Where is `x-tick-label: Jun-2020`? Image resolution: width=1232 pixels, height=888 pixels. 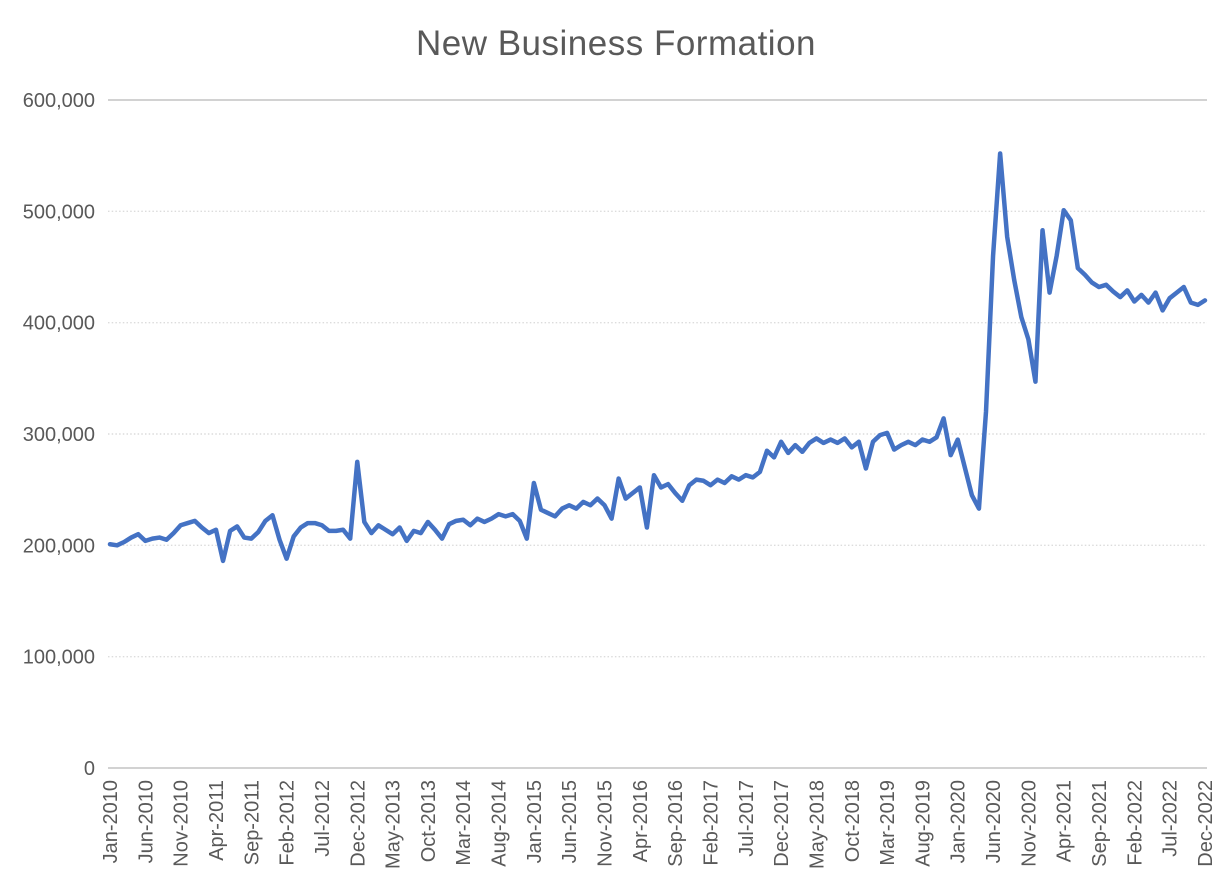 x-tick-label: Jun-2020 is located at coordinates (994, 821).